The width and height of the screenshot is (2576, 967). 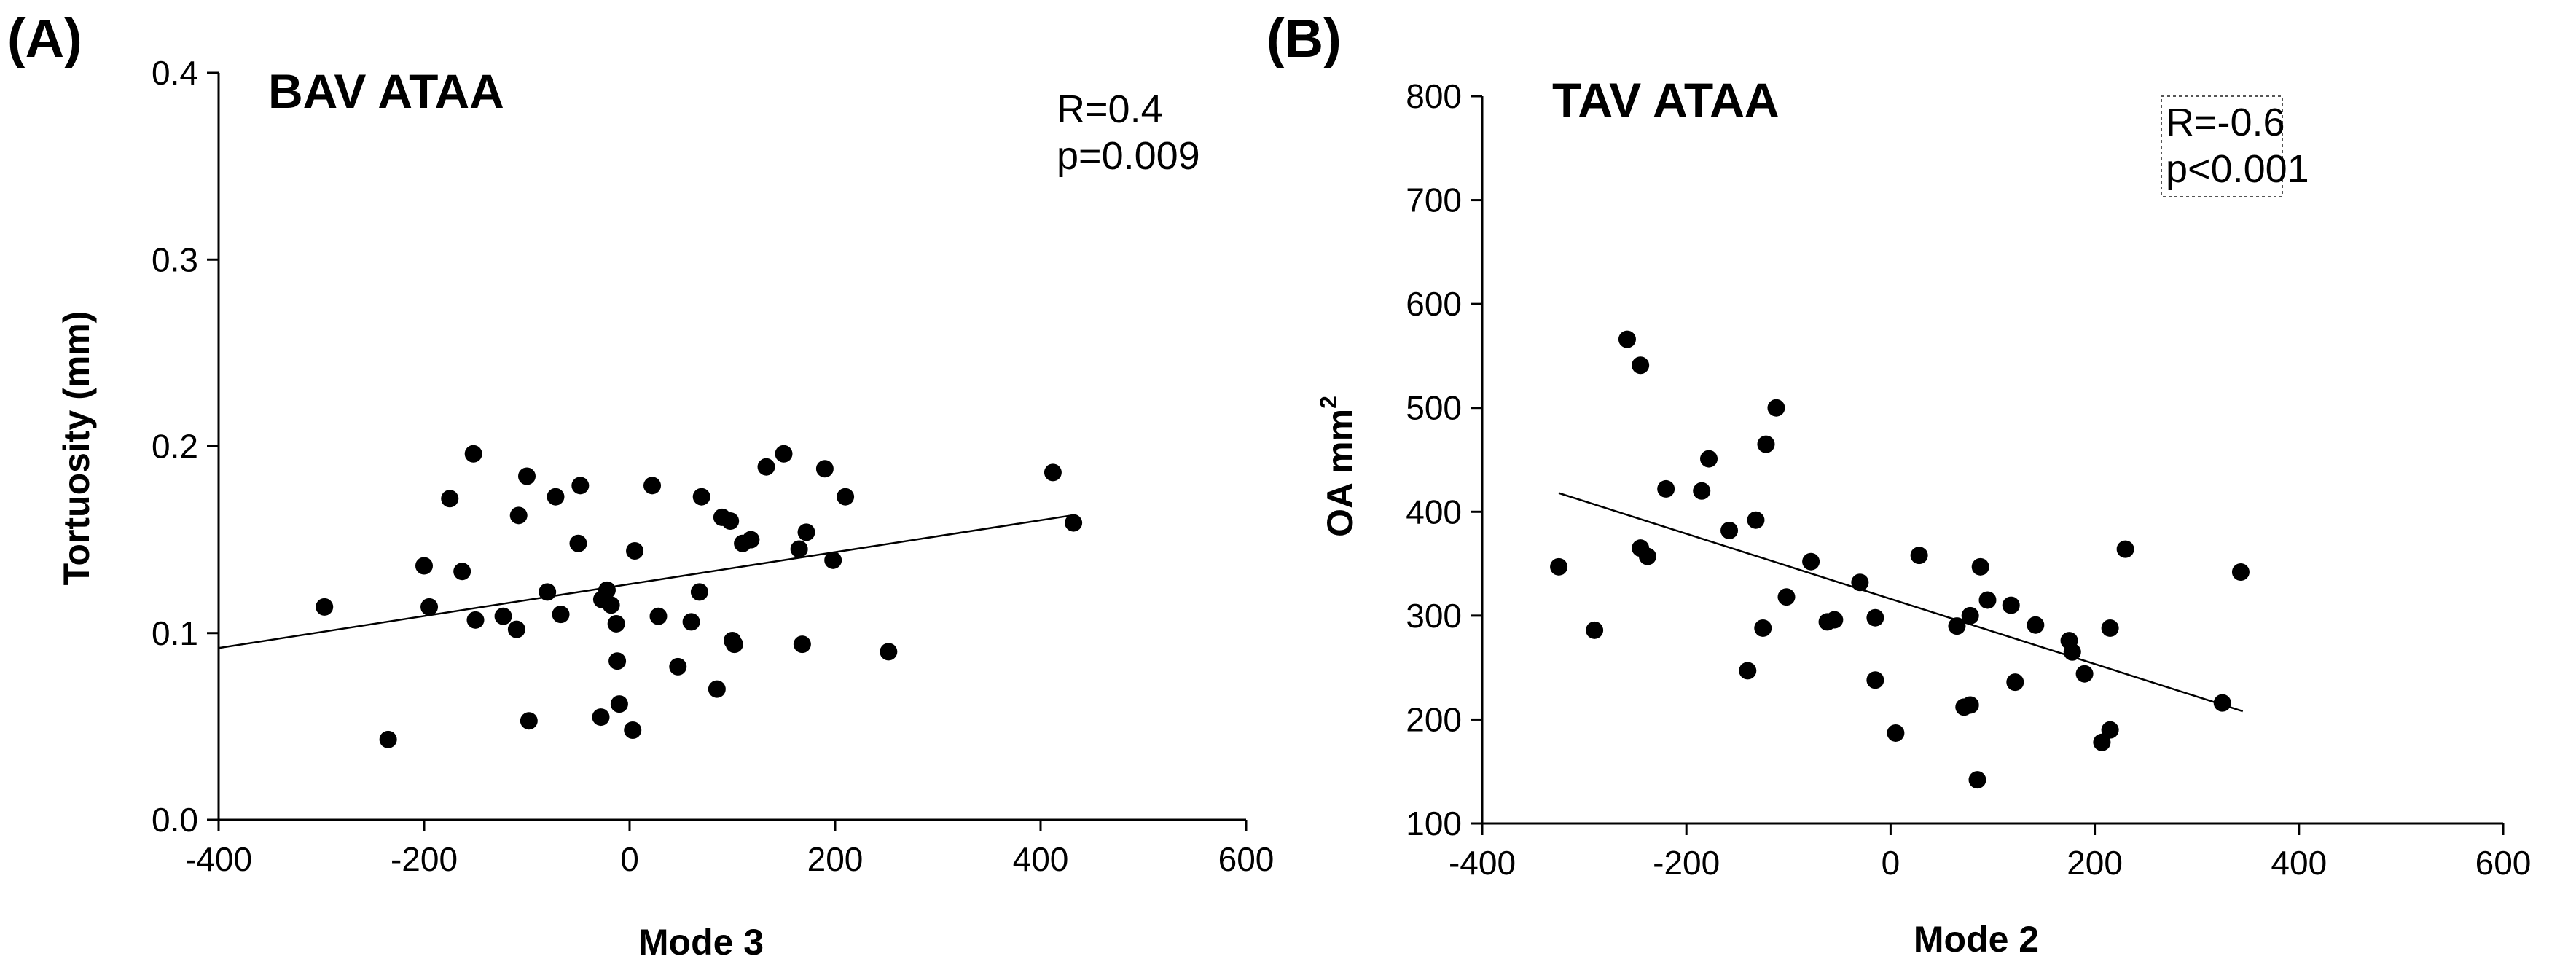 What do you see at coordinates (2299, 863) in the screenshot?
I see `panel-b-x-tick-label: 400` at bounding box center [2299, 863].